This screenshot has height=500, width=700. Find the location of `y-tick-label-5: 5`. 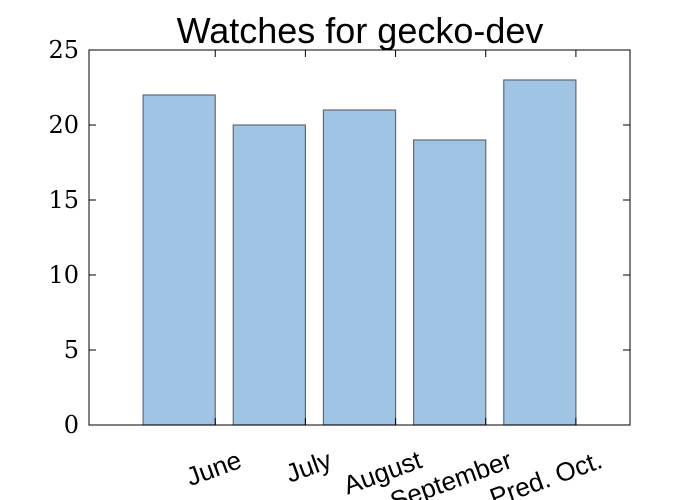

y-tick-label-5: 5 is located at coordinates (71, 350).